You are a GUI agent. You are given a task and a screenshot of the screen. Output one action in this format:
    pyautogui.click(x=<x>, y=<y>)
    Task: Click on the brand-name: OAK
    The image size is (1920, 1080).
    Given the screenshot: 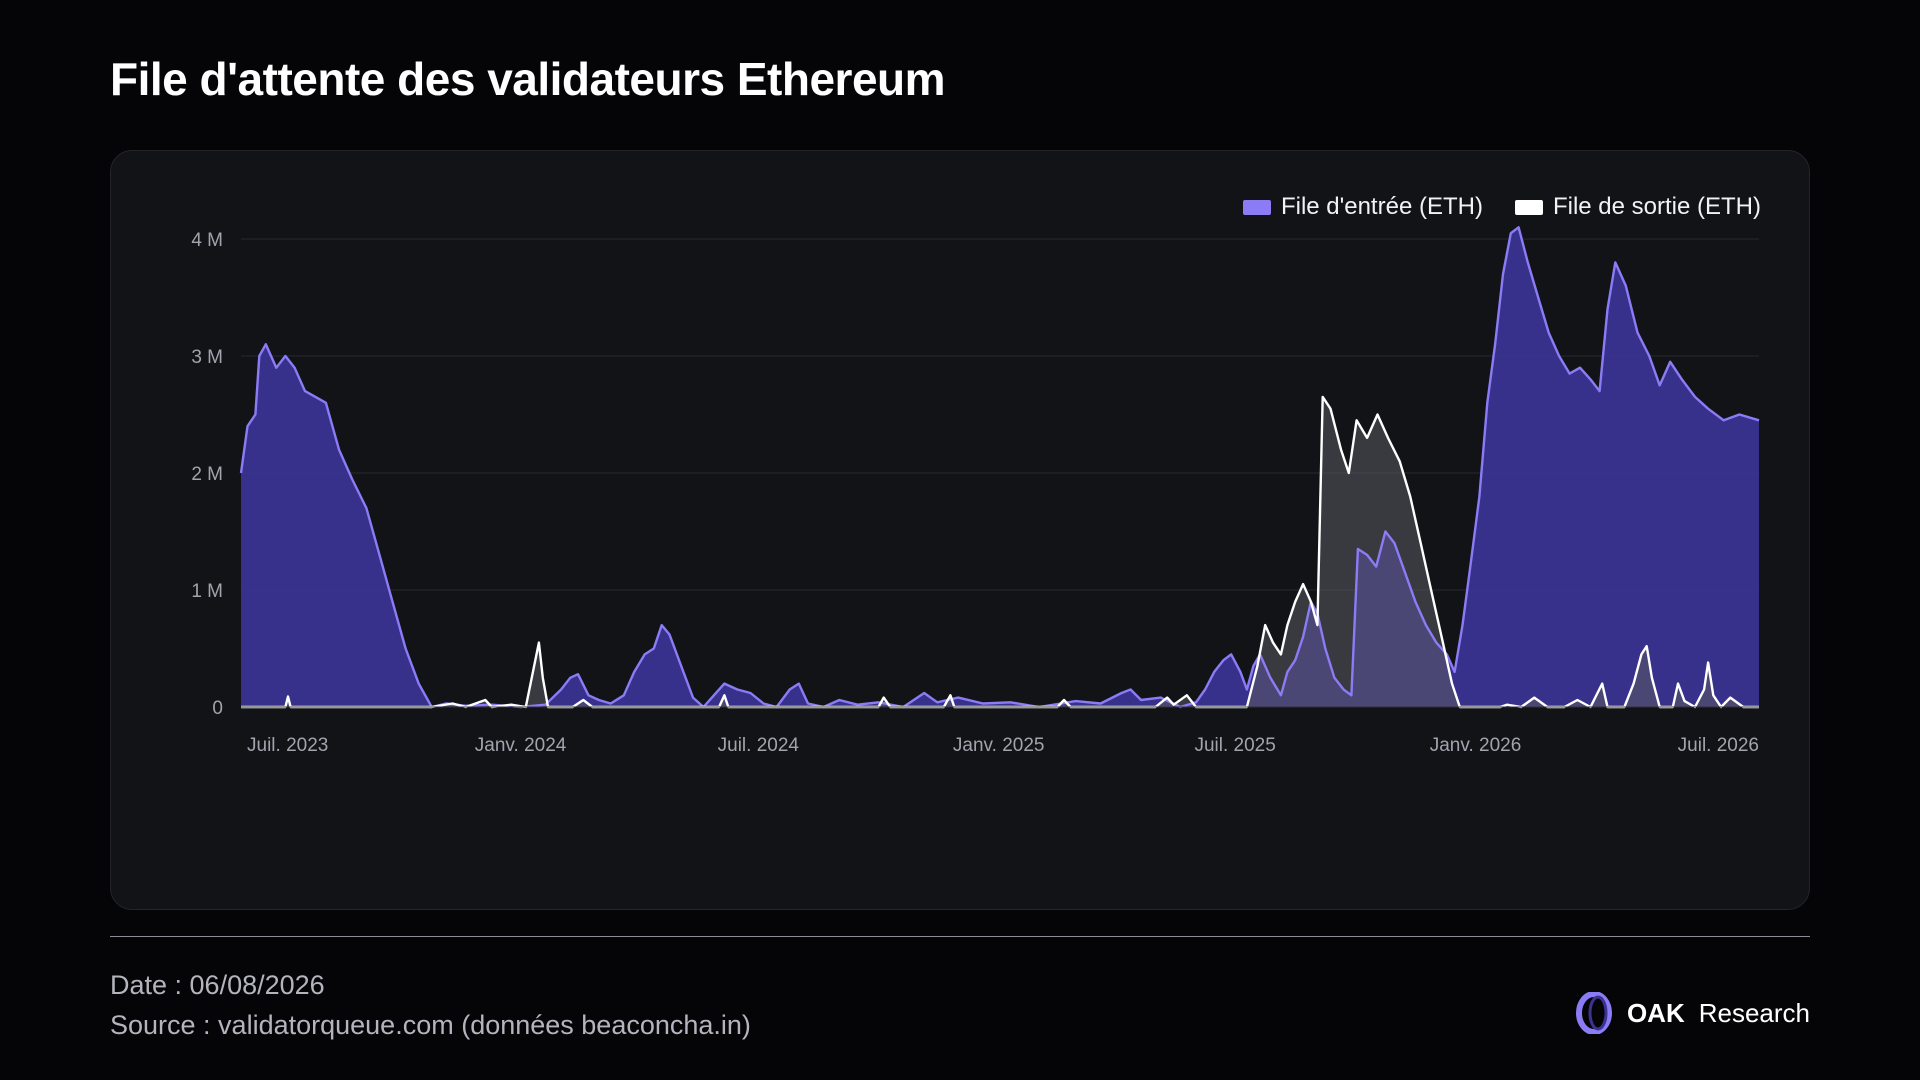 What is the action you would take?
    pyautogui.click(x=1655, y=1012)
    